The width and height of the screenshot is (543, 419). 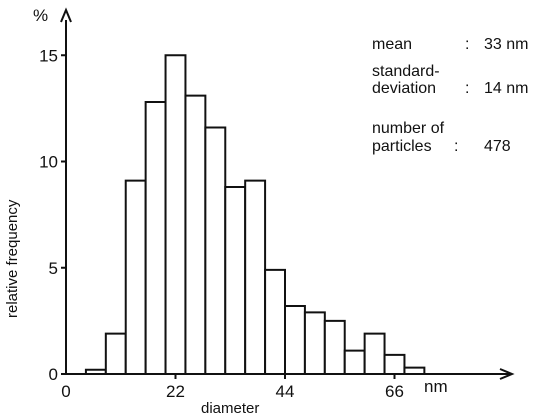 I want to click on count-label-line1: number of, so click(x=408, y=128).